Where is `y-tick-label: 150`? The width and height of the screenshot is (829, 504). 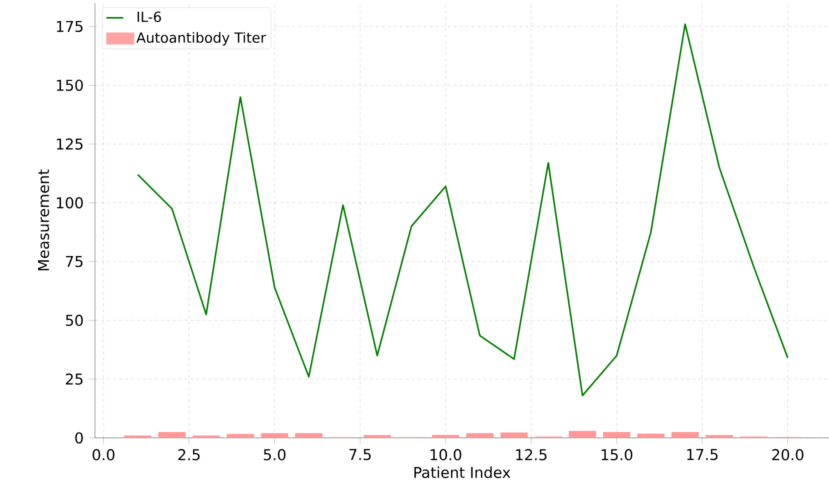
y-tick-label: 150 is located at coordinates (69, 85).